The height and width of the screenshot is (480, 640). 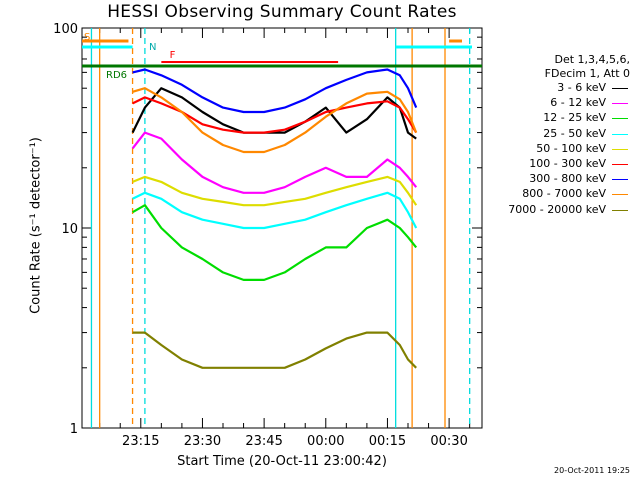 I want to click on y-tick-label: 1, so click(x=74, y=429).